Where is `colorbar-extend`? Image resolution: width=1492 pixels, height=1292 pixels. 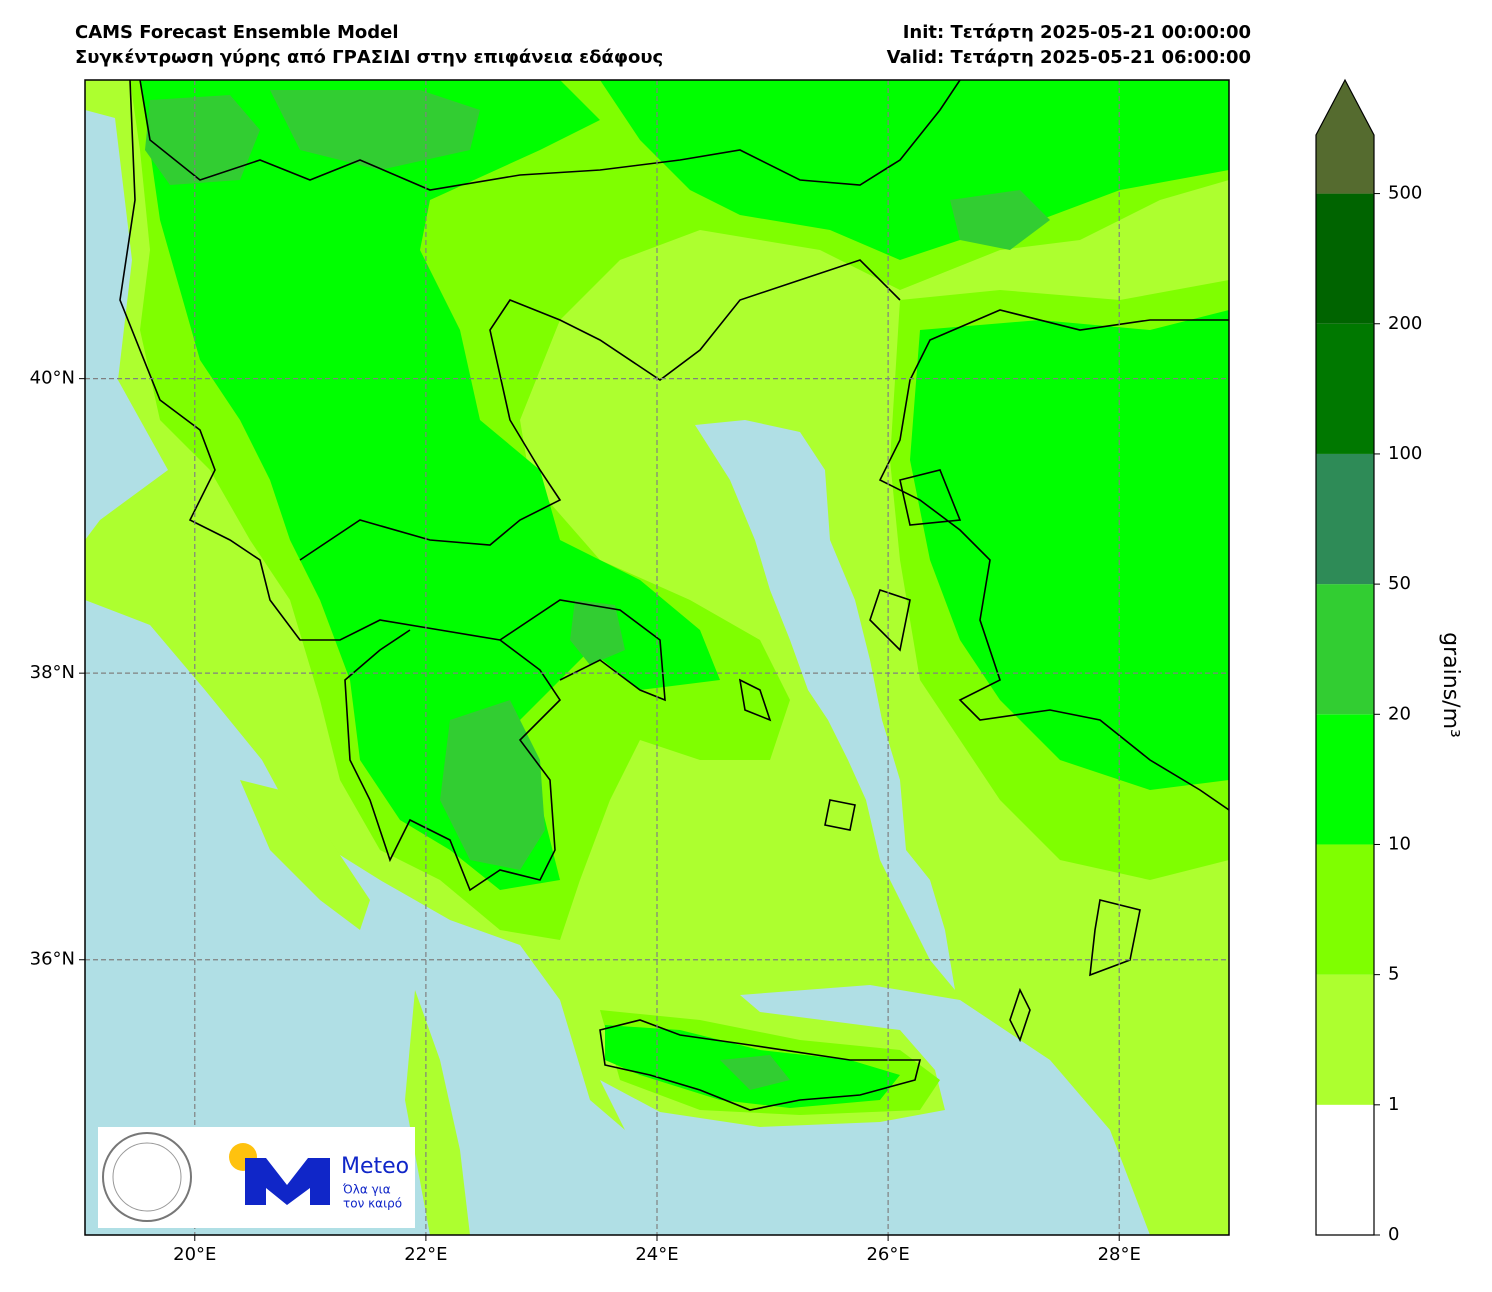 colorbar-extend is located at coordinates (1345, 137).